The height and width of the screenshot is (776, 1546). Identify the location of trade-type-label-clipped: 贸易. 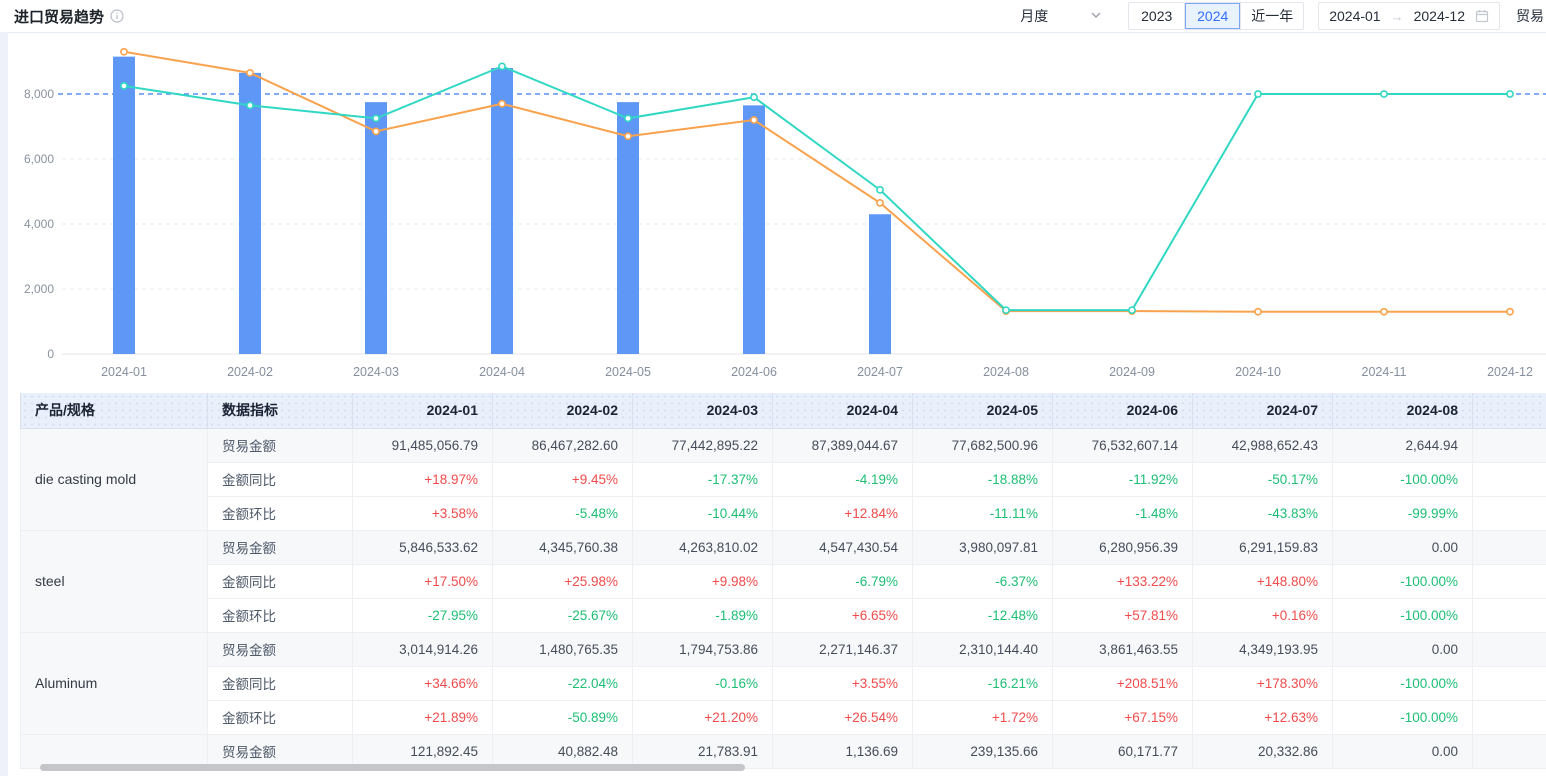
(1530, 16).